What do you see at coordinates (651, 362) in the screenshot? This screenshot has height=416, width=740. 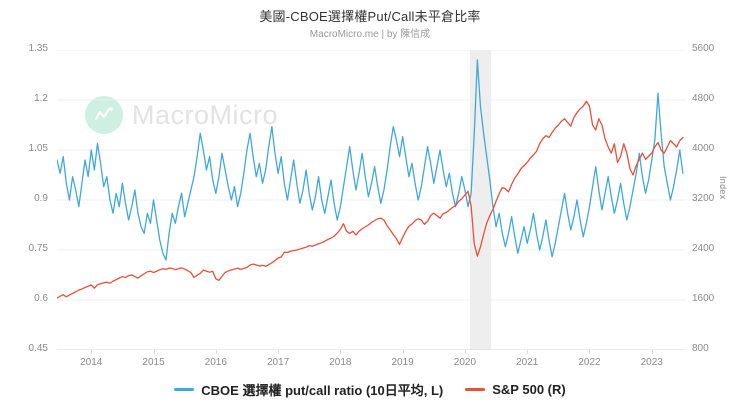 I see `x-axis-tick: 2023` at bounding box center [651, 362].